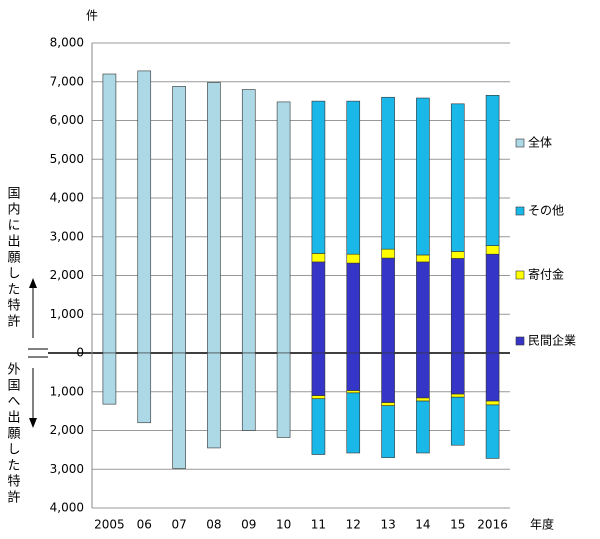 Image resolution: width=600 pixels, height=539 pixels. Describe the element at coordinates (318, 525) in the screenshot. I see `x-tick-label: 11` at that location.